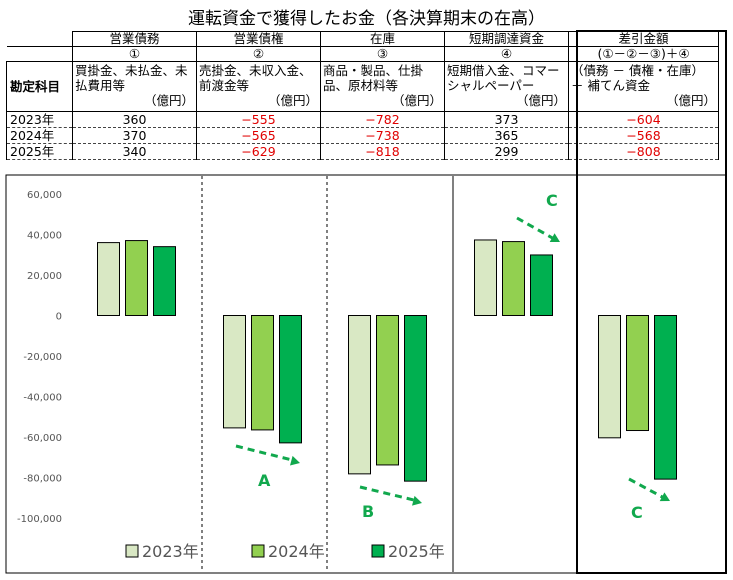  I want to click on y-tick-label: 40,000, so click(44, 236).